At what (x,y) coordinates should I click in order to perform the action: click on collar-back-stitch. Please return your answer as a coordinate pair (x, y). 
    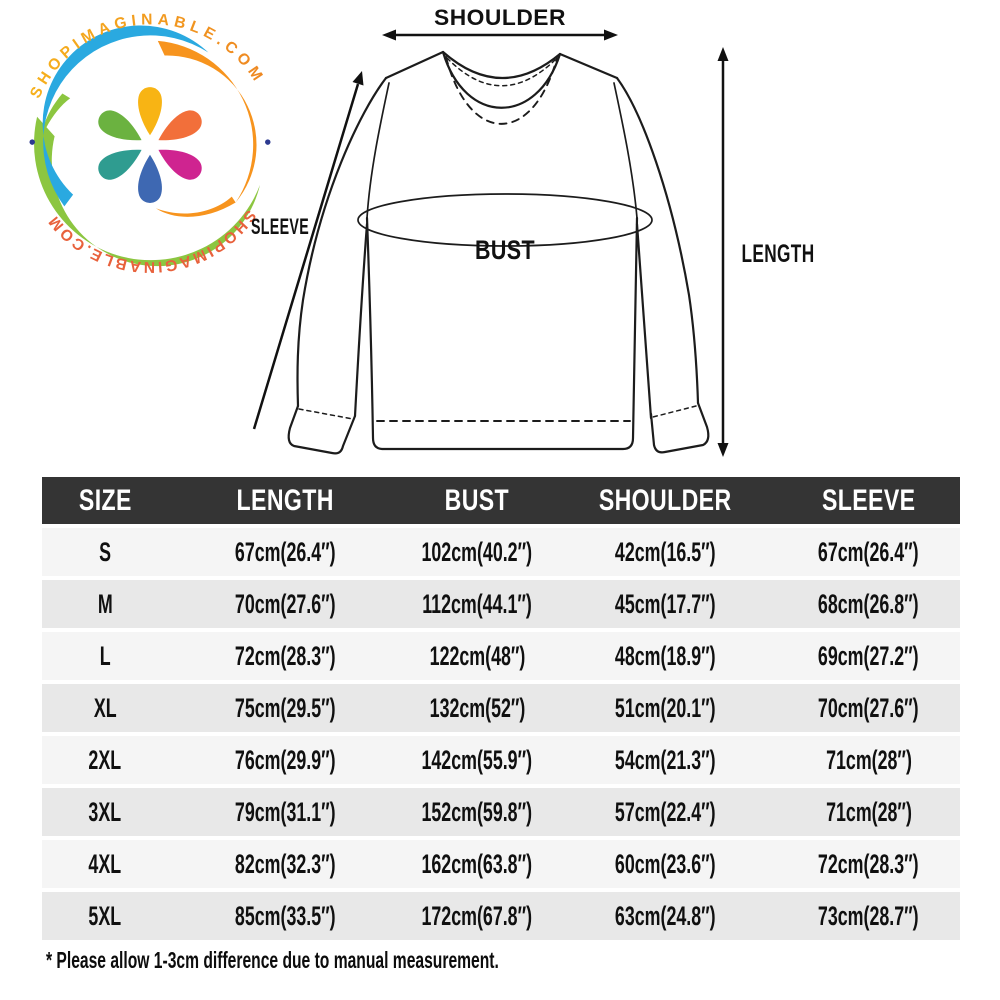
    Looking at the image, I should click on (501, 72).